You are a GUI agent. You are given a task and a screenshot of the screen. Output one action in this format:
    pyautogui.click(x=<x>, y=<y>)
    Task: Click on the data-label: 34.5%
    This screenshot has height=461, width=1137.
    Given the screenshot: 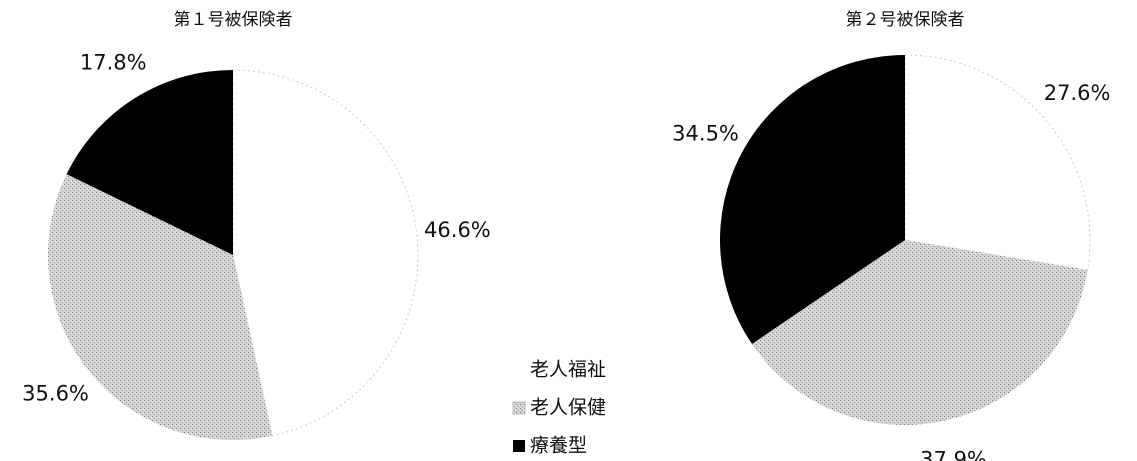 What is the action you would take?
    pyautogui.click(x=705, y=133)
    